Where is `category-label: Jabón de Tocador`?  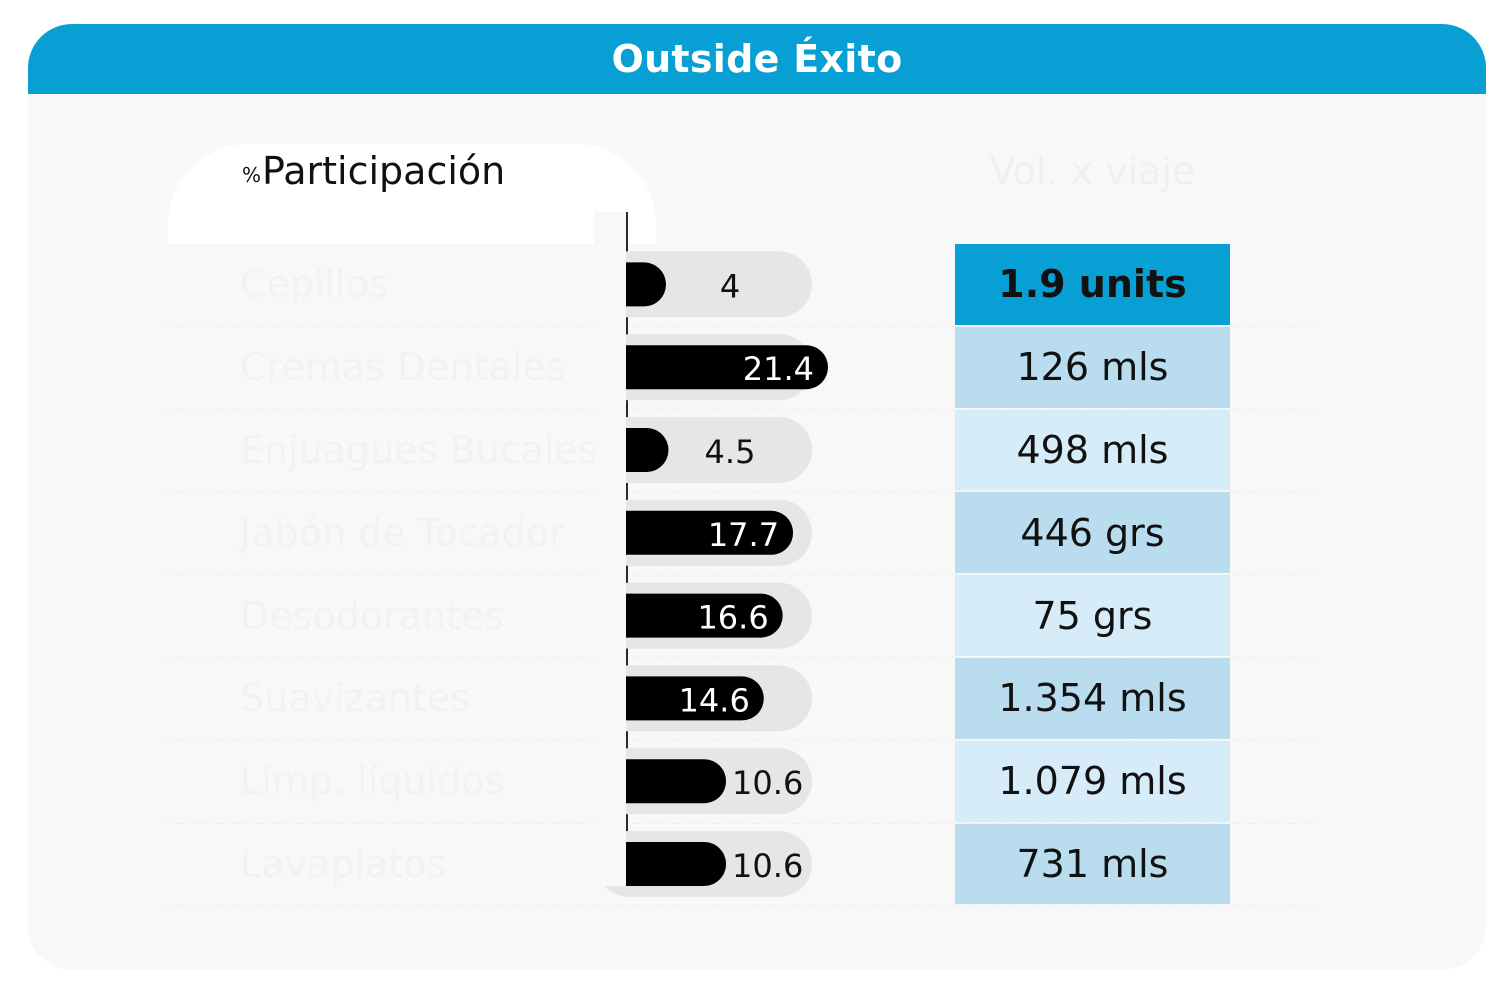
category-label: Jabón de Tocador is located at coordinates (402, 532).